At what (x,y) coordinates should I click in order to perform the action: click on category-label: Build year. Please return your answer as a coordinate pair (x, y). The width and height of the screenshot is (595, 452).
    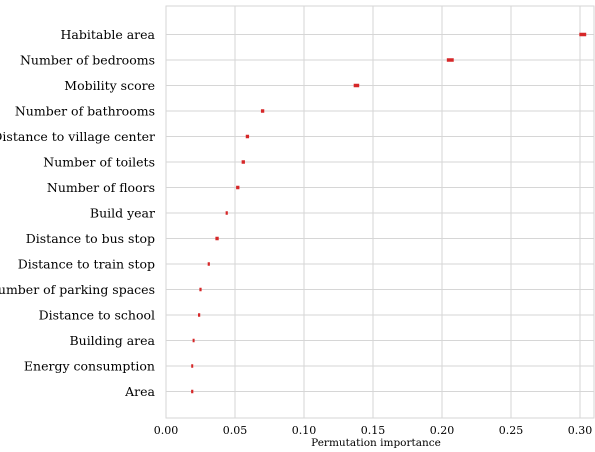
    Looking at the image, I should click on (122, 213).